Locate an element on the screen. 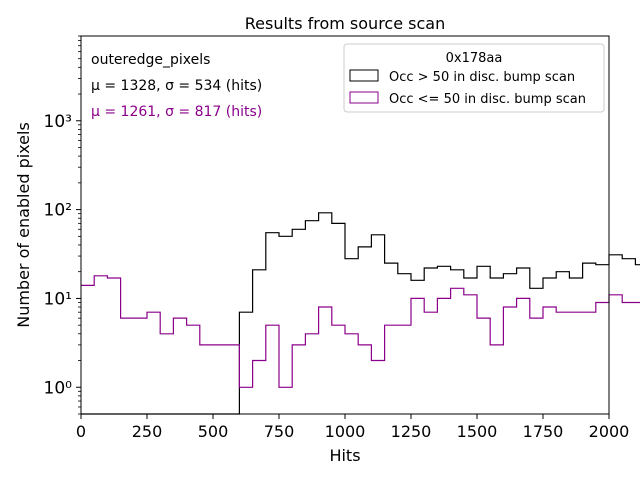  annotation-group-name: outeredge_pixels is located at coordinates (150, 60).